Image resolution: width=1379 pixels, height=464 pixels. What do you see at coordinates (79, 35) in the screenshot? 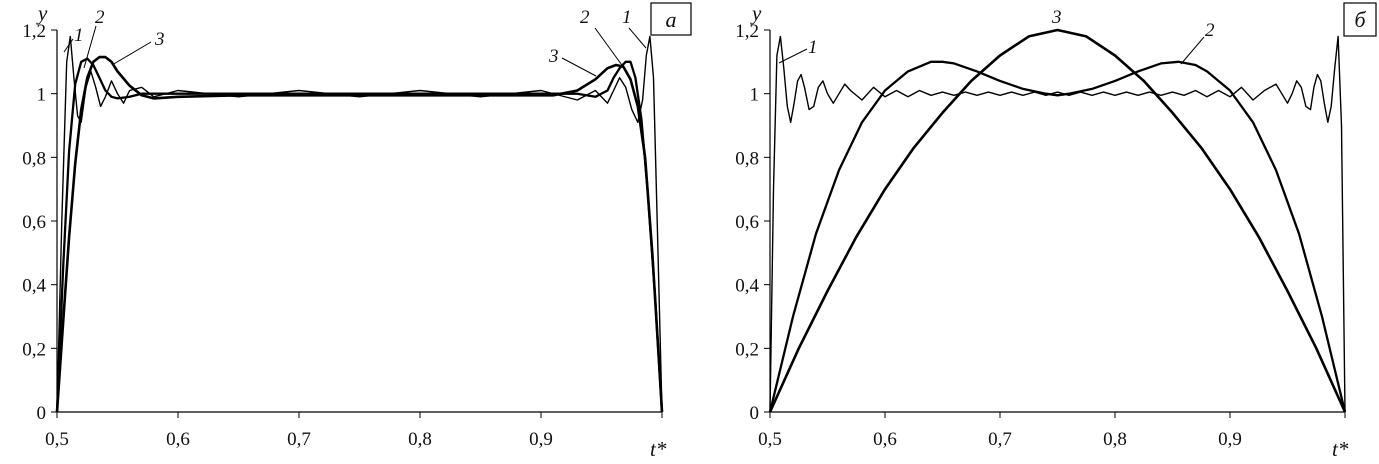
I see `curve-label-1-left: 1` at bounding box center [79, 35].